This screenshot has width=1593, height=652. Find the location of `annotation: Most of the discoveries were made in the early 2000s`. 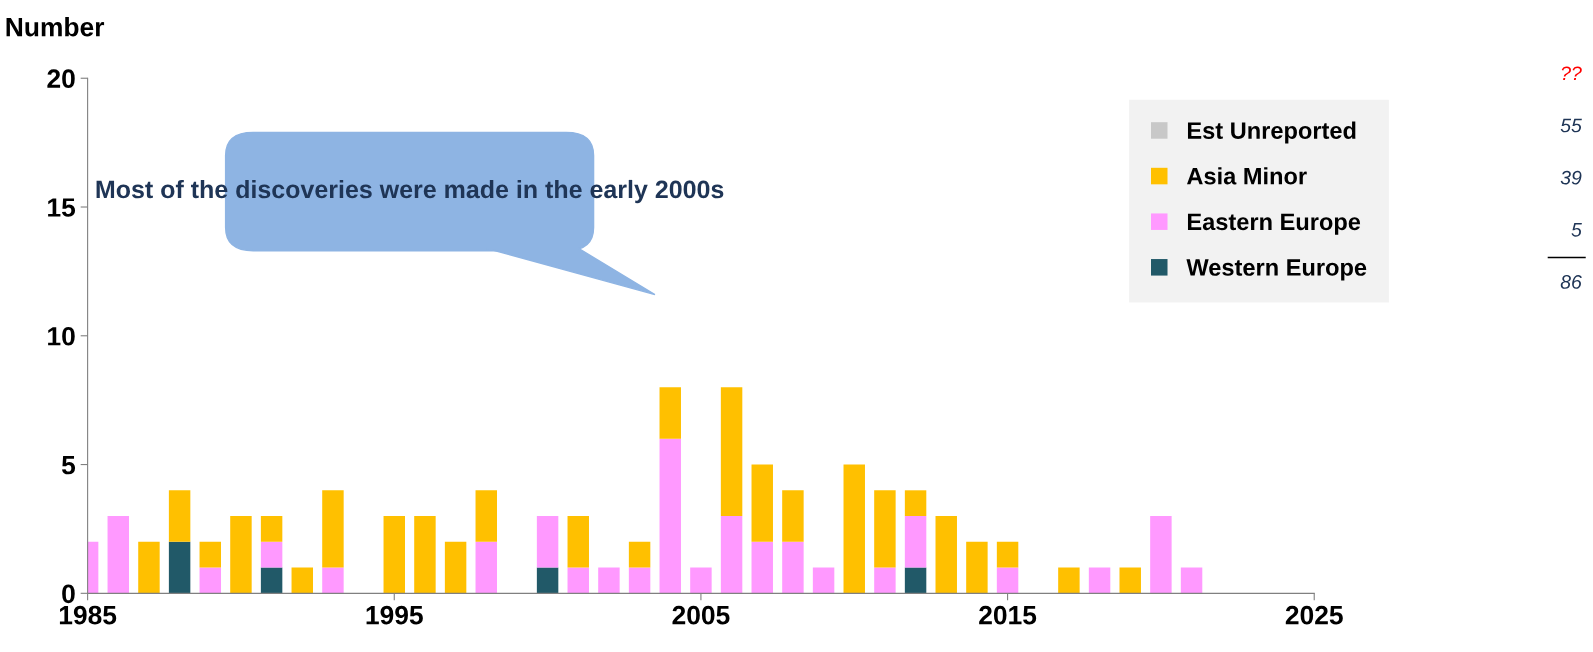

annotation: Most of the discoveries were made in the early 2000s is located at coordinates (410, 191).